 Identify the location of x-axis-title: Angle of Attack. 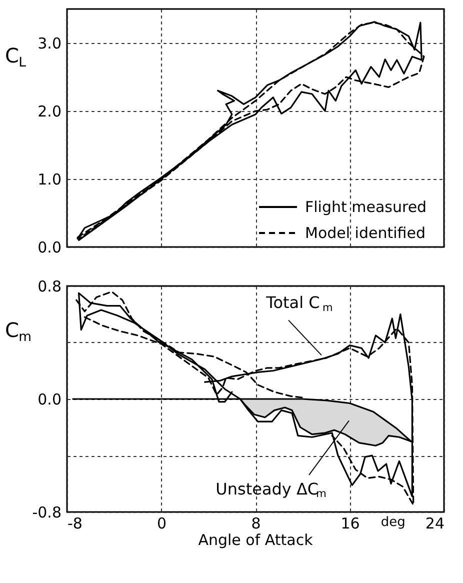
(256, 540).